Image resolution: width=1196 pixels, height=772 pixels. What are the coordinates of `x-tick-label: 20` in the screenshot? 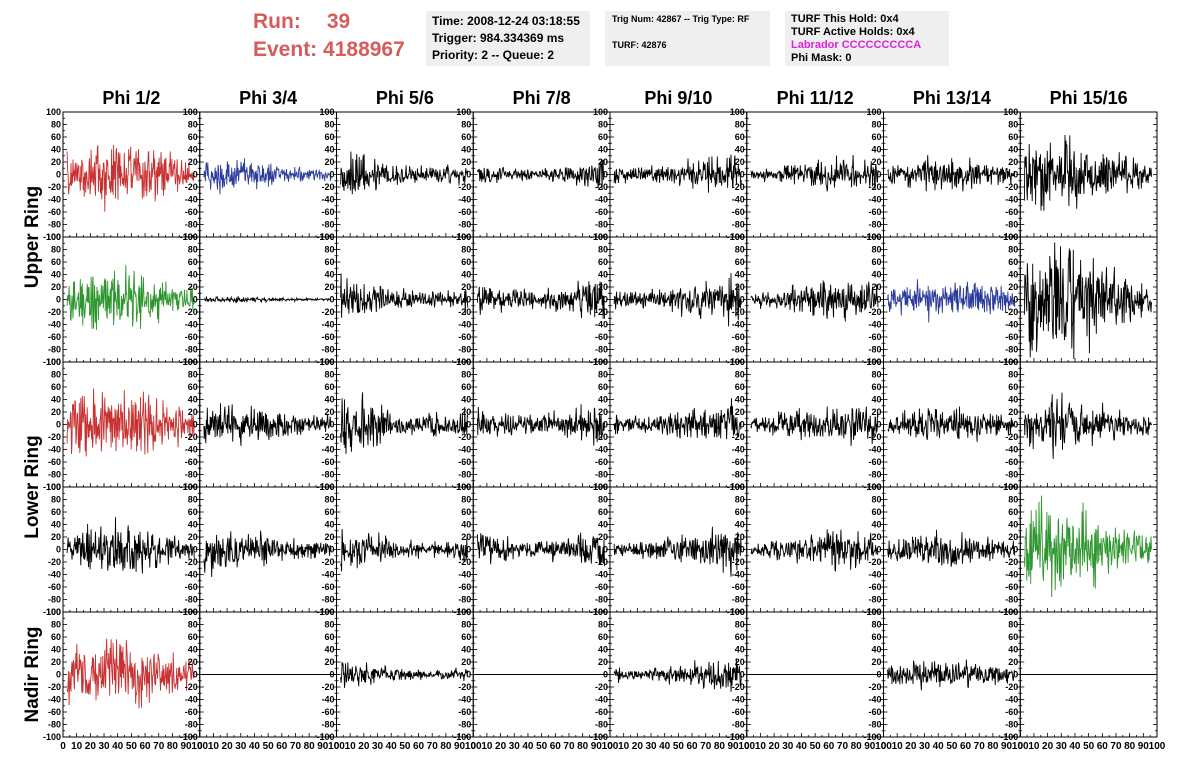 It's located at (501, 746).